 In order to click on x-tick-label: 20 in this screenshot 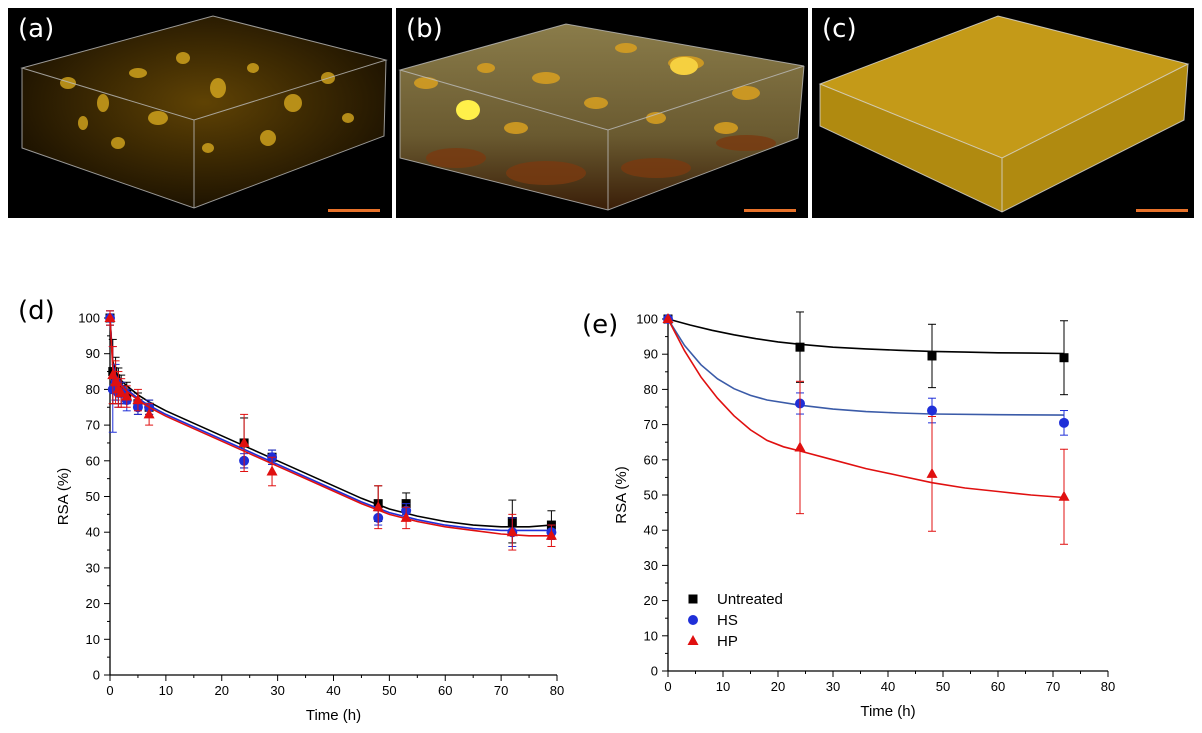, I will do `click(778, 686)`.